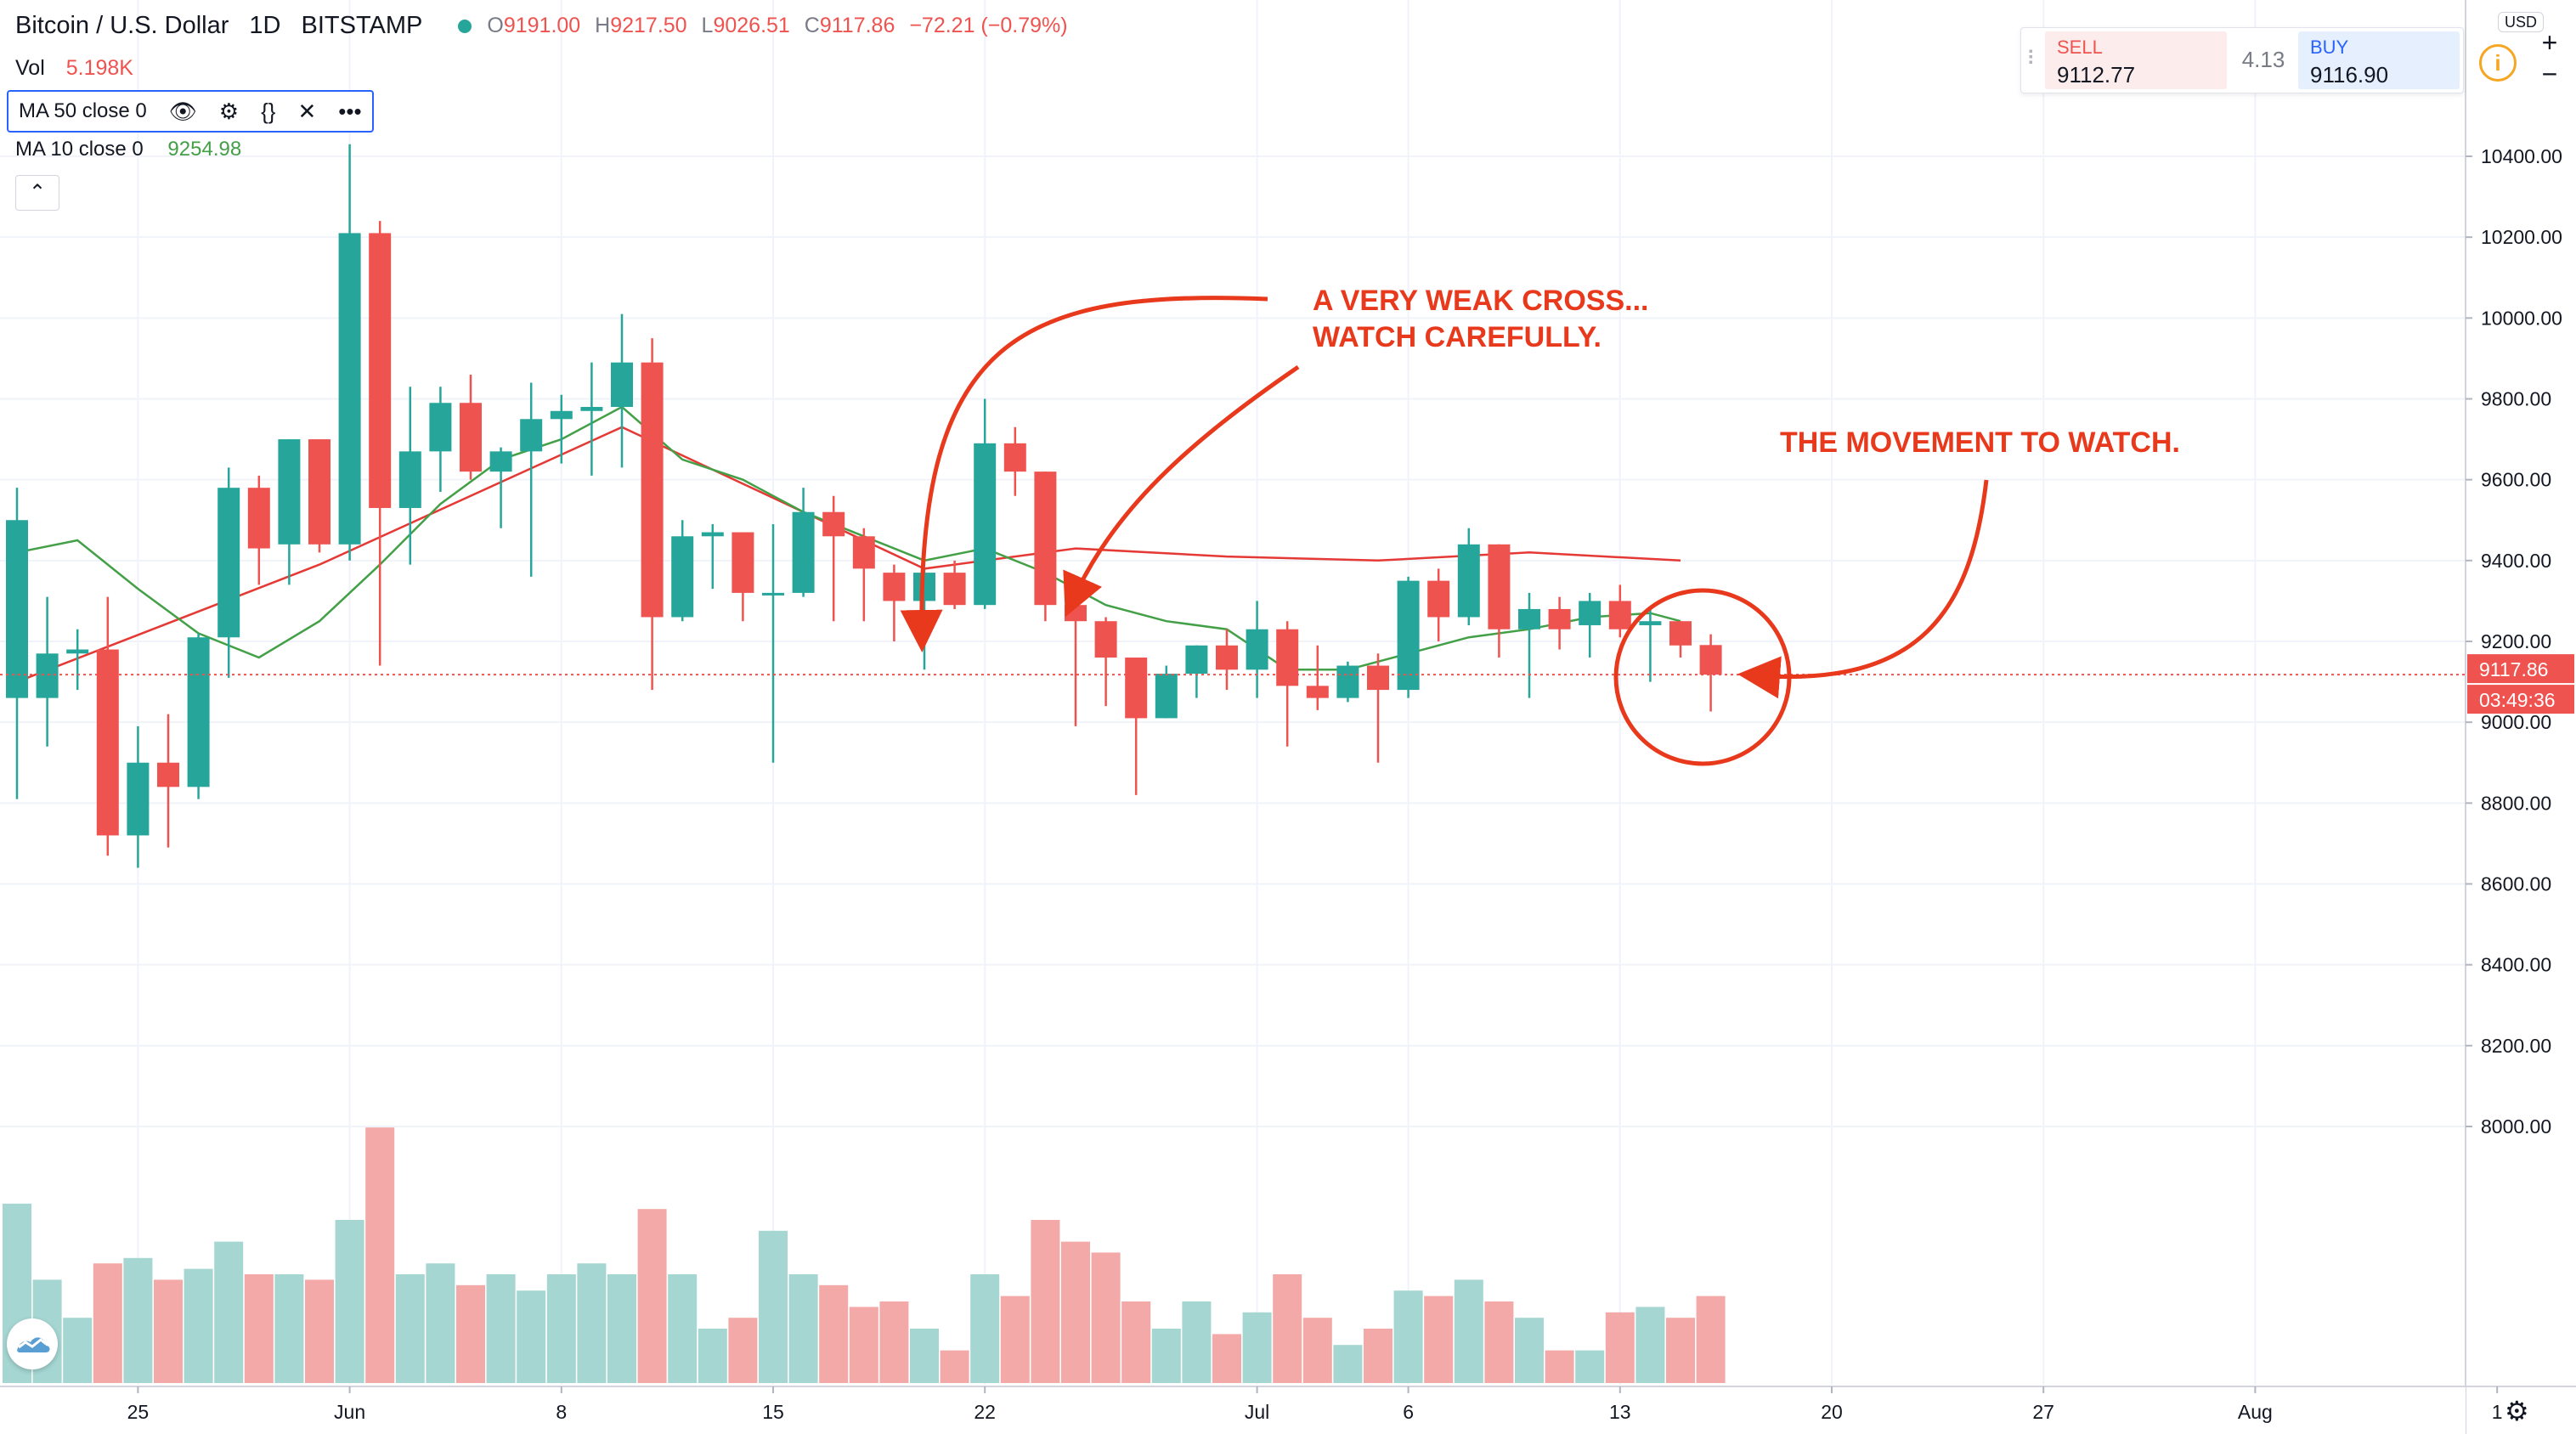 This screenshot has height=1434, width=2576. Describe the element at coordinates (1288, 1410) in the screenshot. I see `time-axis: 25 Jun 8 15 22 Jul 6 13 20 27 Aug 1` at that location.